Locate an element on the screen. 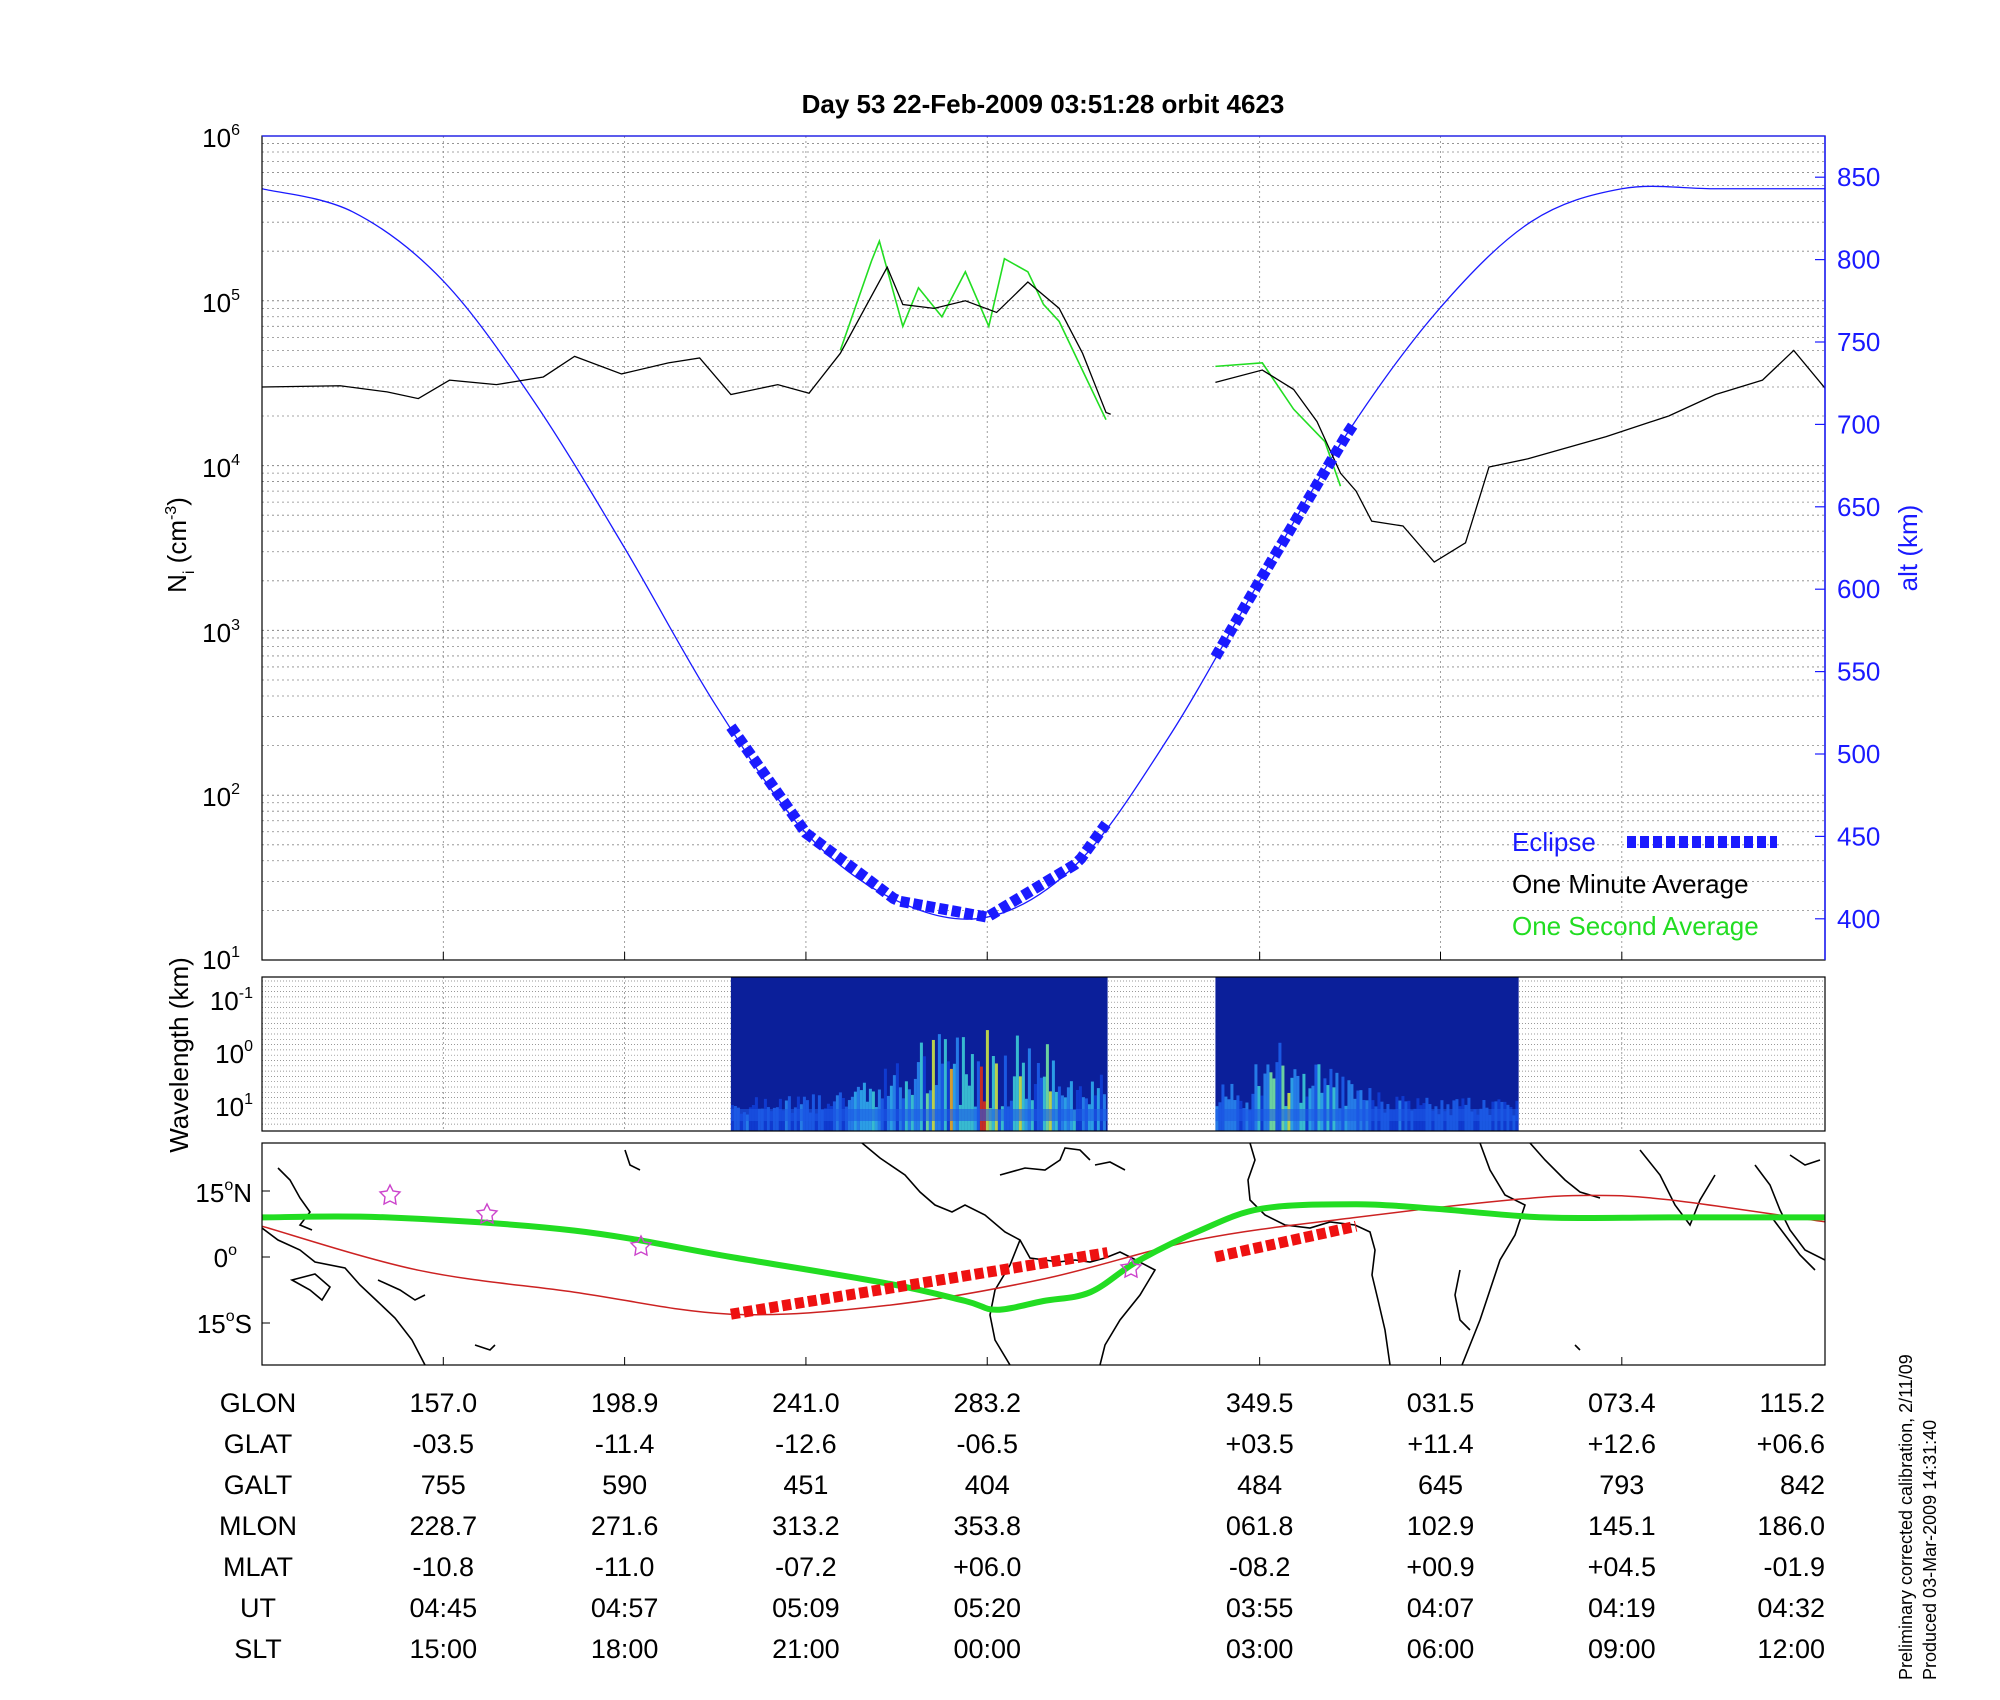 This screenshot has height=1700, width=2000. altitude-tick-label: 650 is located at coordinates (1858, 507).